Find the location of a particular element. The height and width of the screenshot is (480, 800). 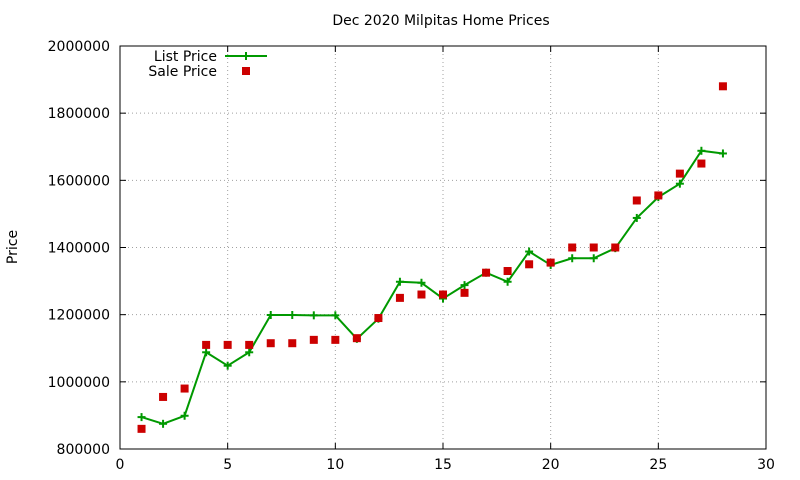

x-tick-label: 30 is located at coordinates (766, 465).